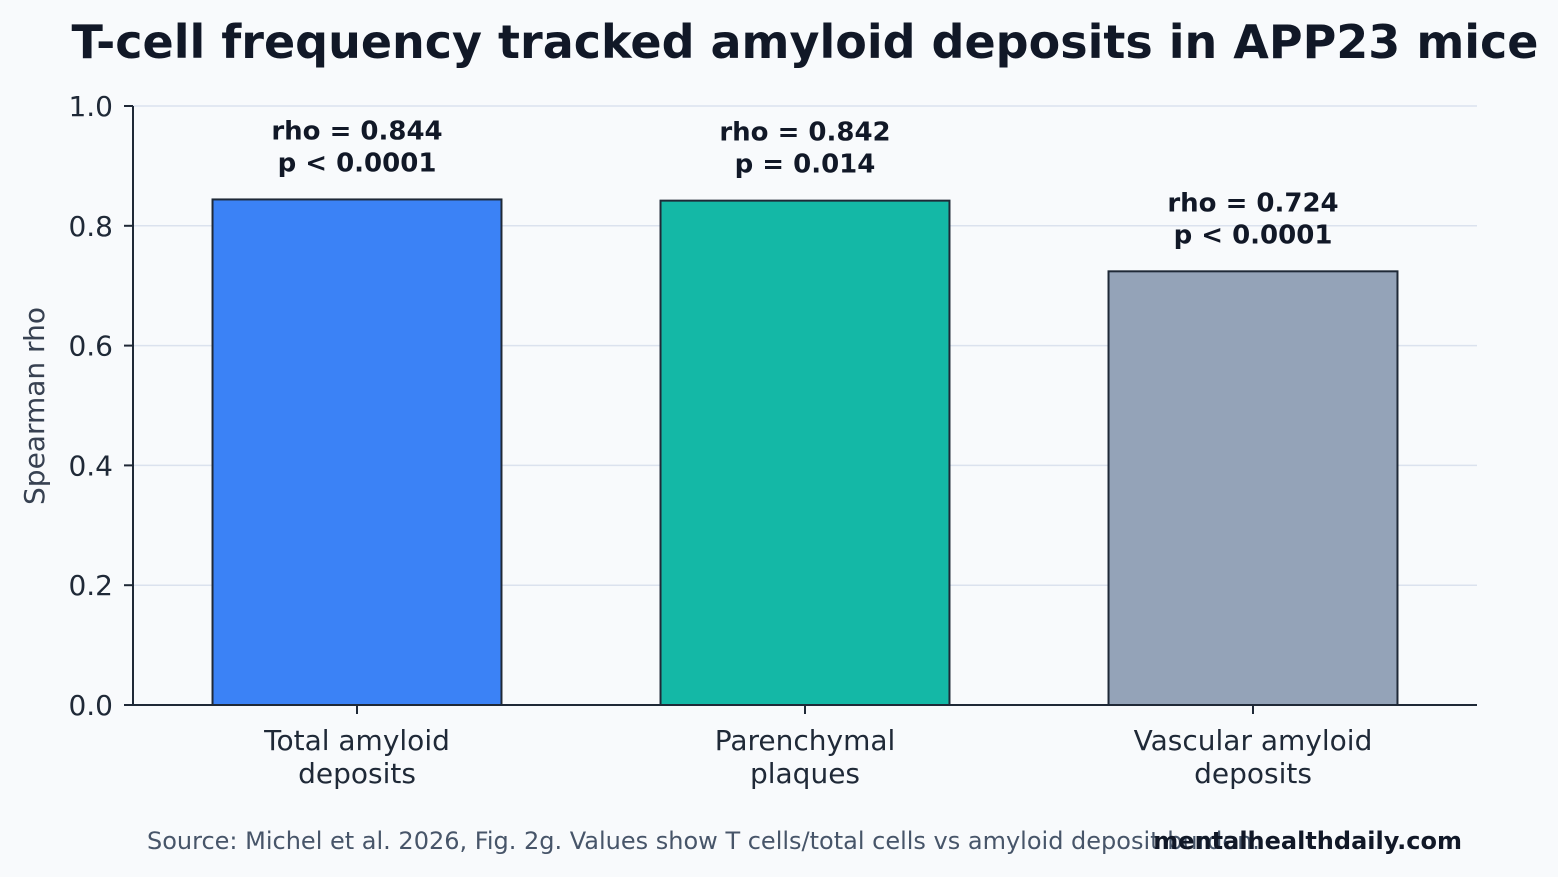 Image resolution: width=1558 pixels, height=877 pixels. What do you see at coordinates (90, 106) in the screenshot?
I see `y-tick-label: 1.0` at bounding box center [90, 106].